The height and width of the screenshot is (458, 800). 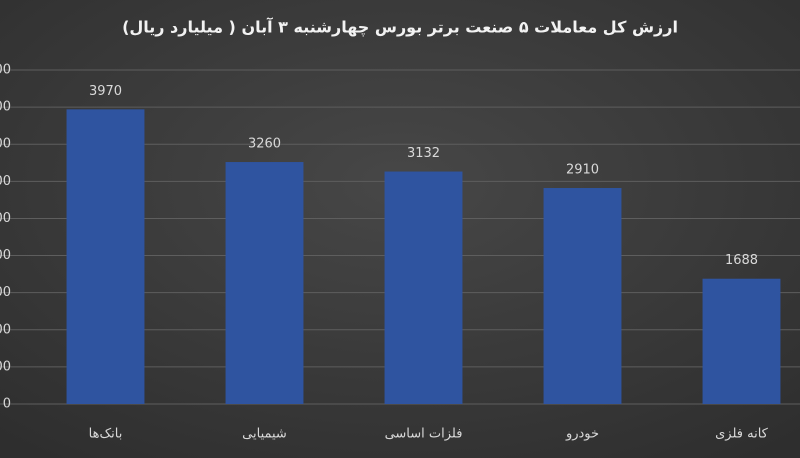 I want to click on value-label: 2910, so click(x=582, y=170).